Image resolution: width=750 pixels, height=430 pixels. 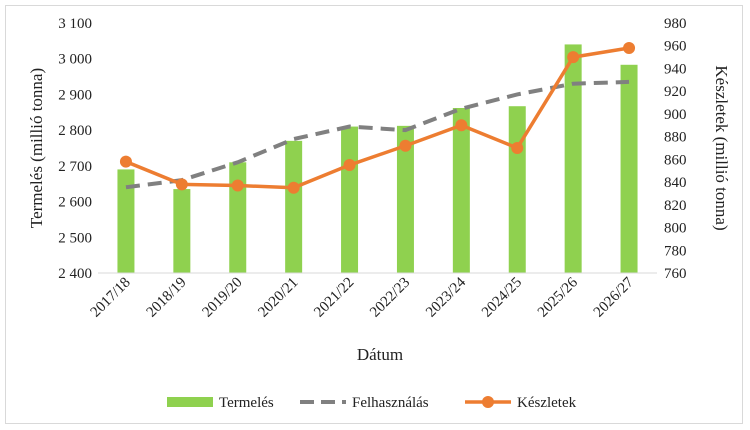 I want to click on y-right-tick-label: 880, so click(x=675, y=138).